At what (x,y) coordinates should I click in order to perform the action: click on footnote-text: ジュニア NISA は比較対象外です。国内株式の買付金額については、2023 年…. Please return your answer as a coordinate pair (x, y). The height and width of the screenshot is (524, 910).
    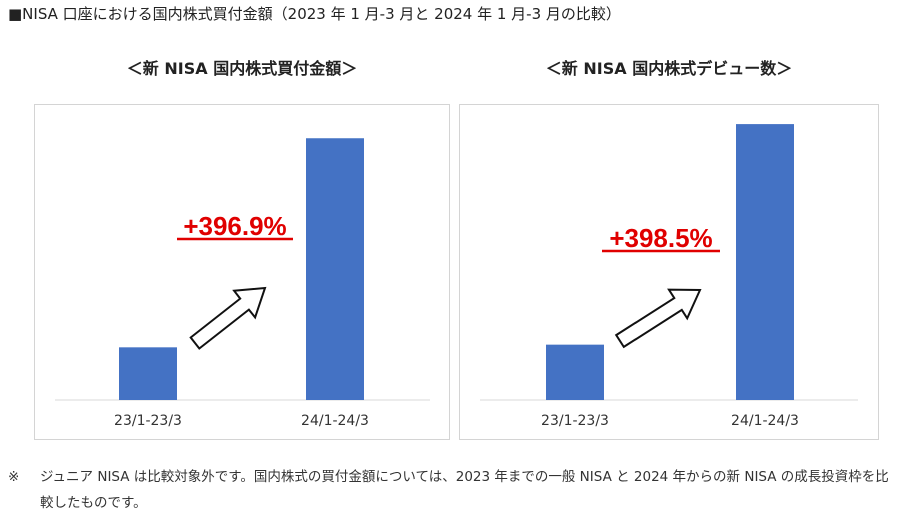
    Looking at the image, I should click on (464, 490).